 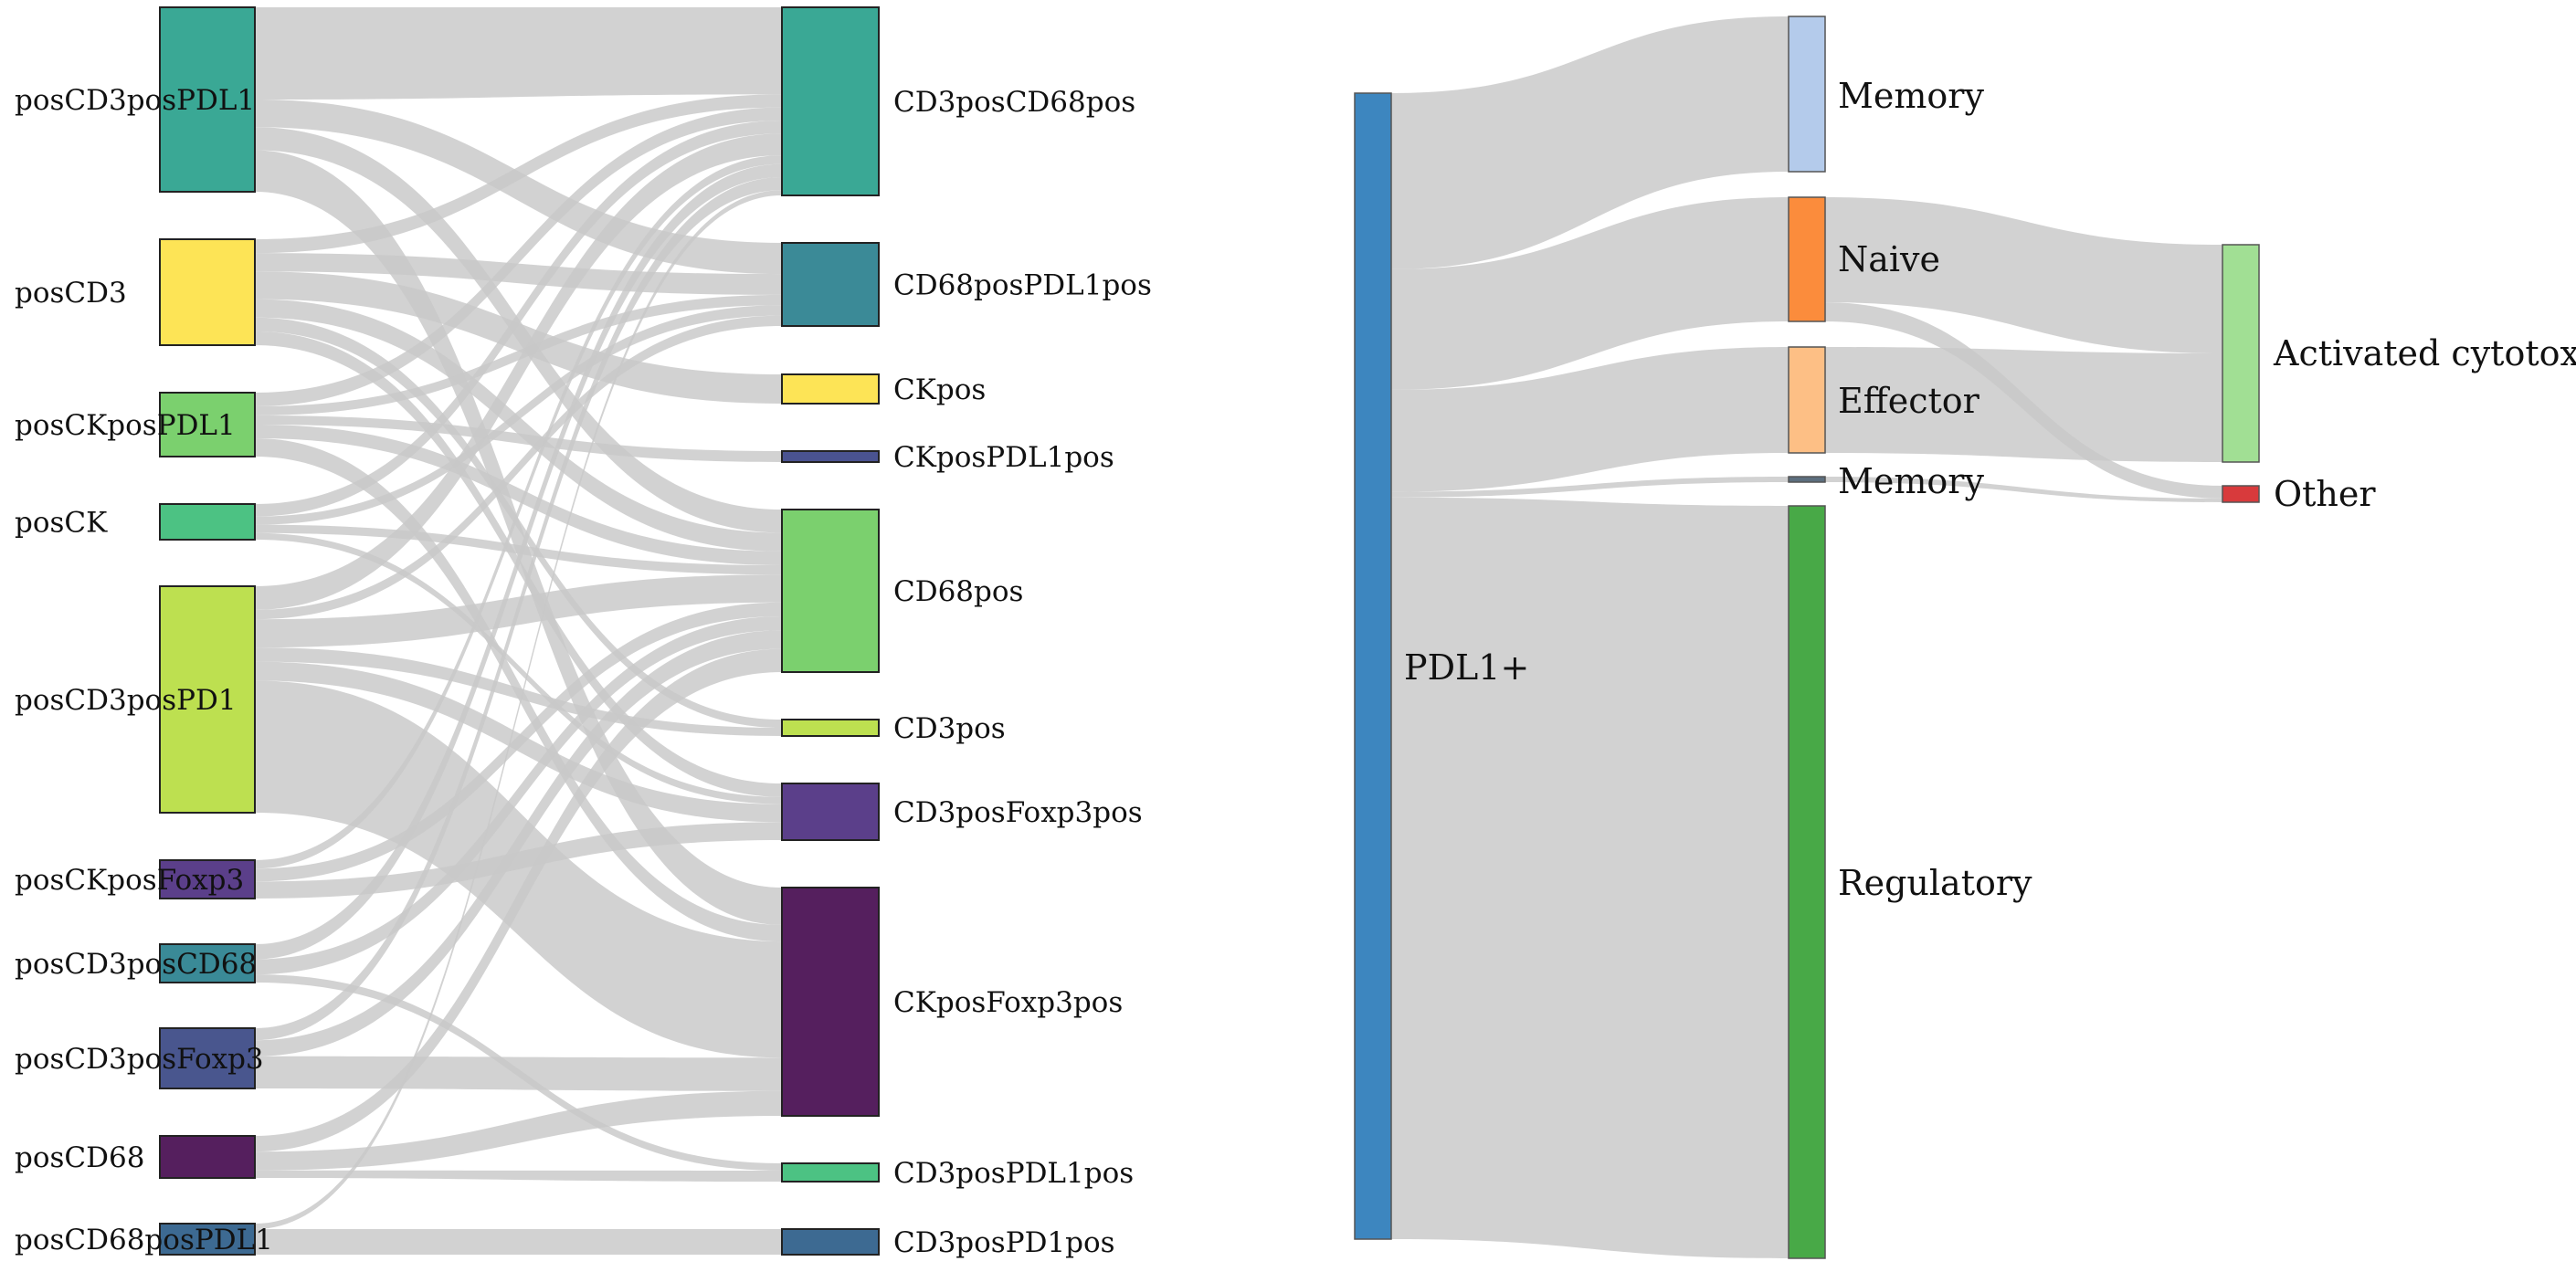 I want to click on right-node-mem1, so click(x=1807, y=94).